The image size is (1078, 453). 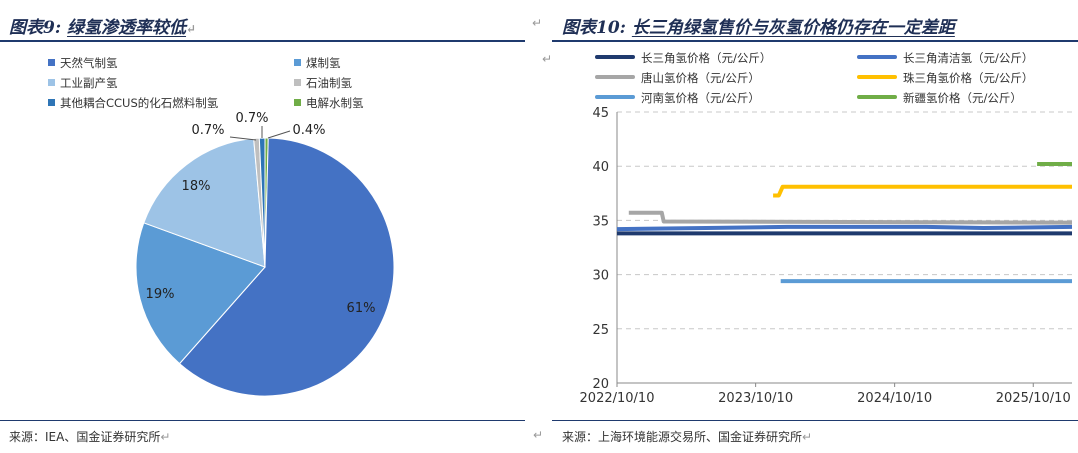 What do you see at coordinates (962, 98) in the screenshot?
I see `legend-label: 新疆氢价格（元/公斤）` at bounding box center [962, 98].